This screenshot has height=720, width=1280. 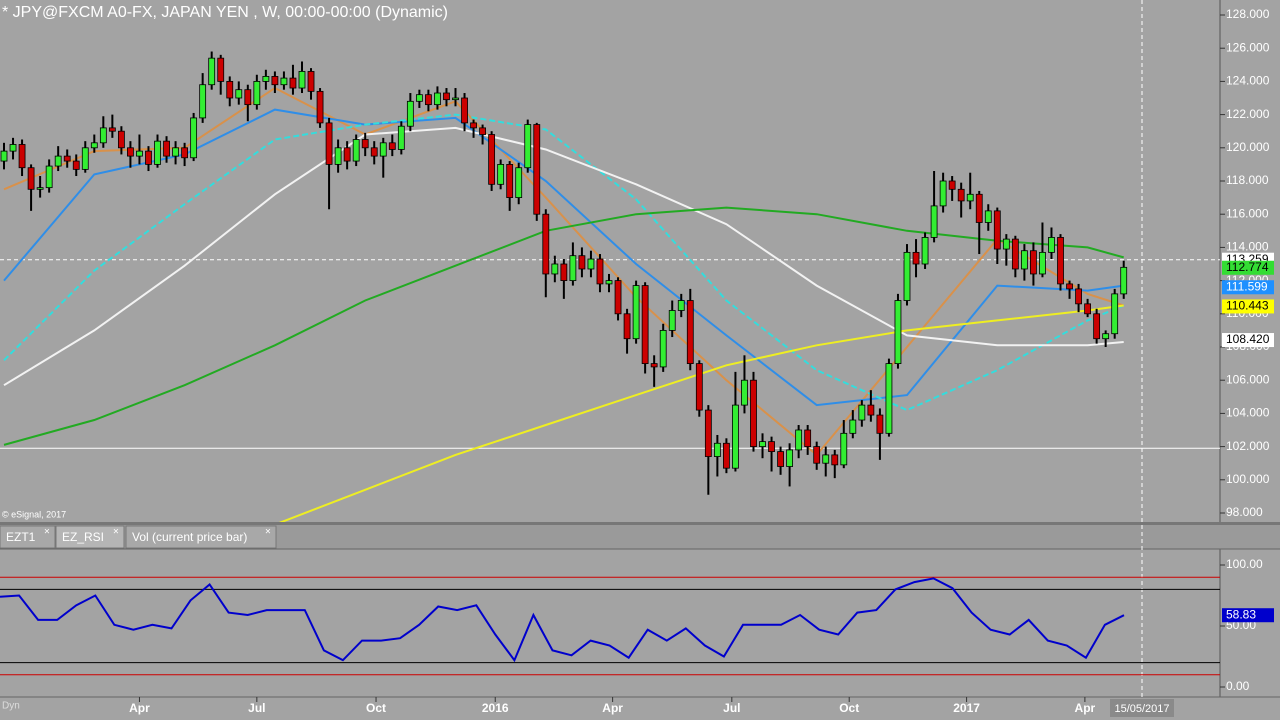 I want to click on y-tick-label: 128.000, so click(x=1248, y=14).